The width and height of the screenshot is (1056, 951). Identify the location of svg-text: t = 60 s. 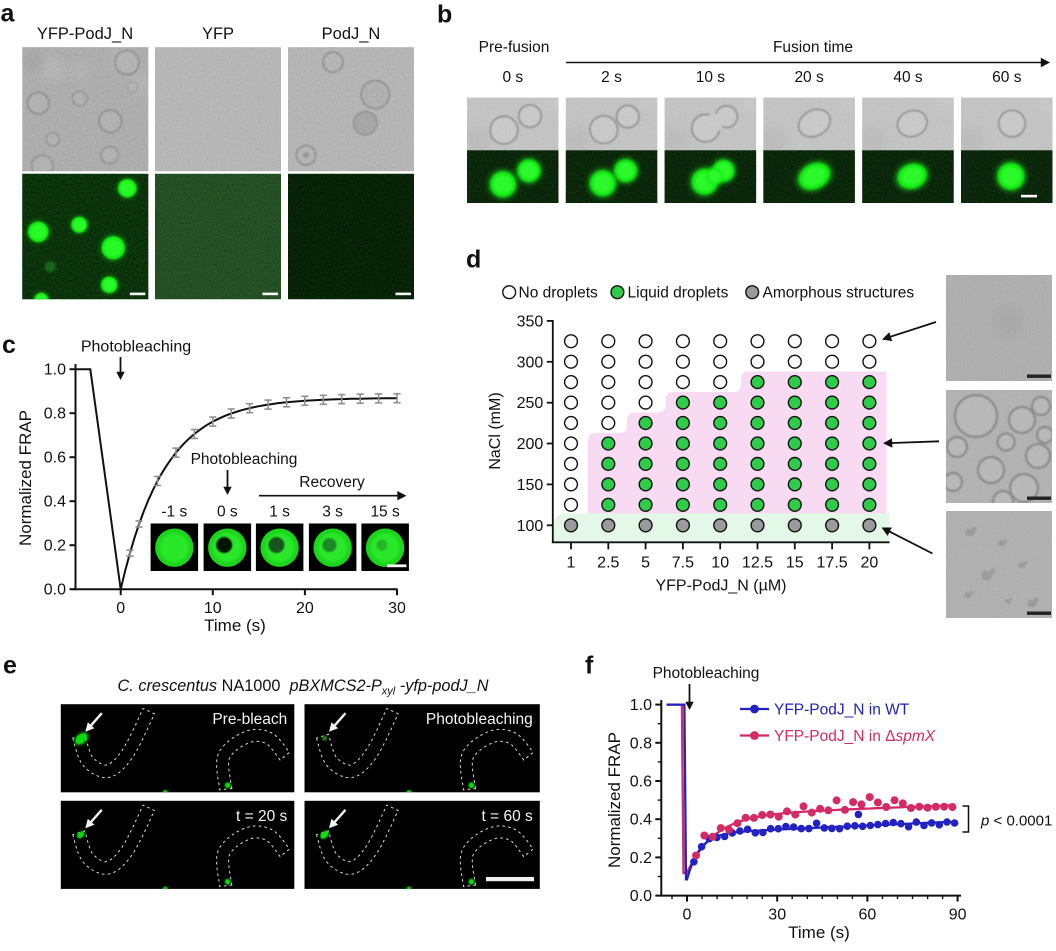
(508, 816).